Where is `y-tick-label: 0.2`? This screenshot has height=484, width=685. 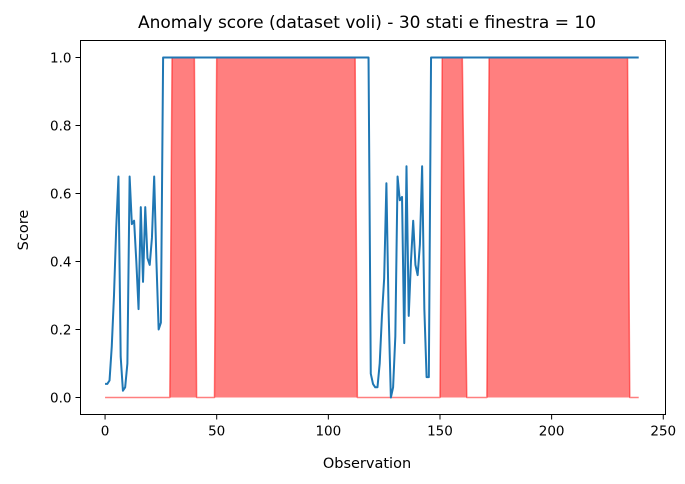
y-tick-label: 0.2 is located at coordinates (60, 331).